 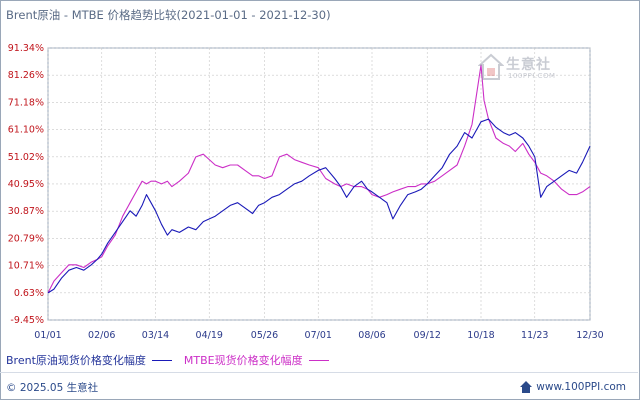 I want to click on chart-legend: Brent原油现货价格变化幅度 MTBE现货价格变化幅度, so click(x=173, y=360).